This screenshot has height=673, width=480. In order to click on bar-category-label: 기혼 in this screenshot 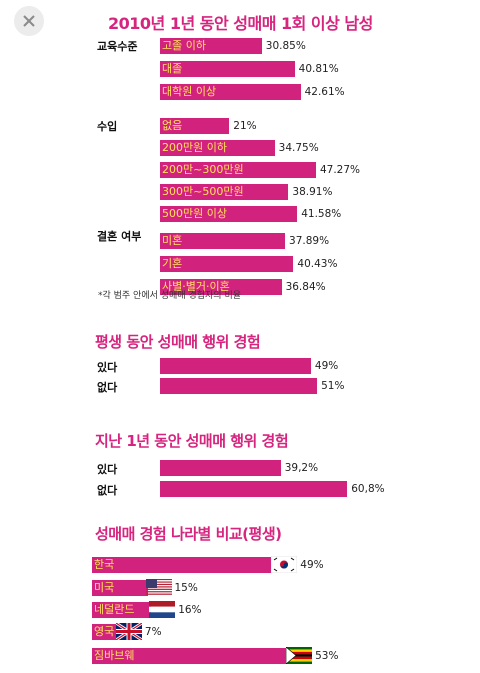, I will do `click(172, 263)`.